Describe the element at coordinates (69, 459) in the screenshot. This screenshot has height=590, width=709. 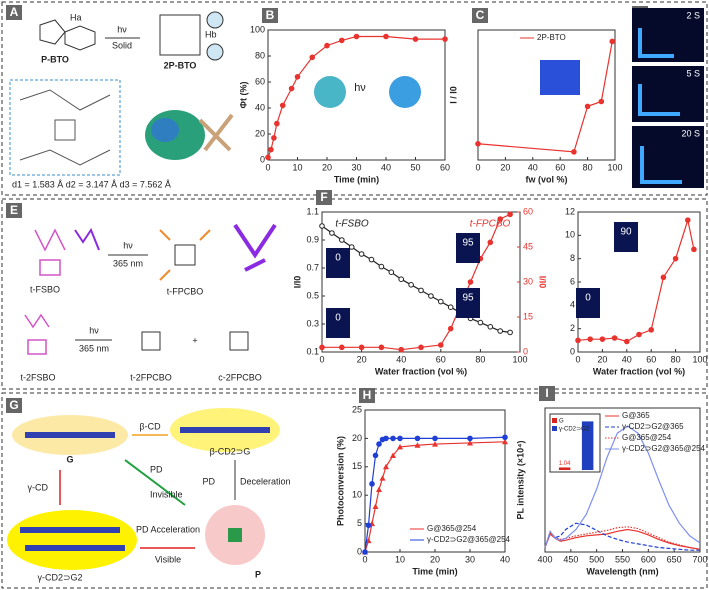
I see `node-label: G` at that location.